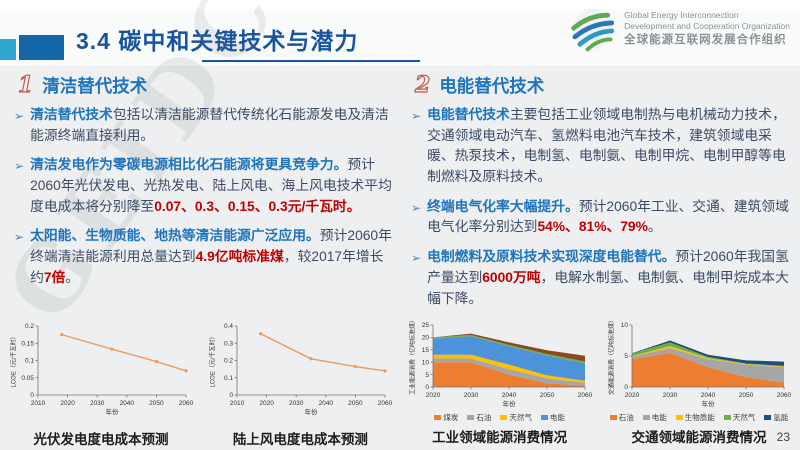 Image resolution: width=800 pixels, height=450 pixels. Describe the element at coordinates (207, 267) in the screenshot. I see `text-segment-plain: ，较2017年增长约` at that location.